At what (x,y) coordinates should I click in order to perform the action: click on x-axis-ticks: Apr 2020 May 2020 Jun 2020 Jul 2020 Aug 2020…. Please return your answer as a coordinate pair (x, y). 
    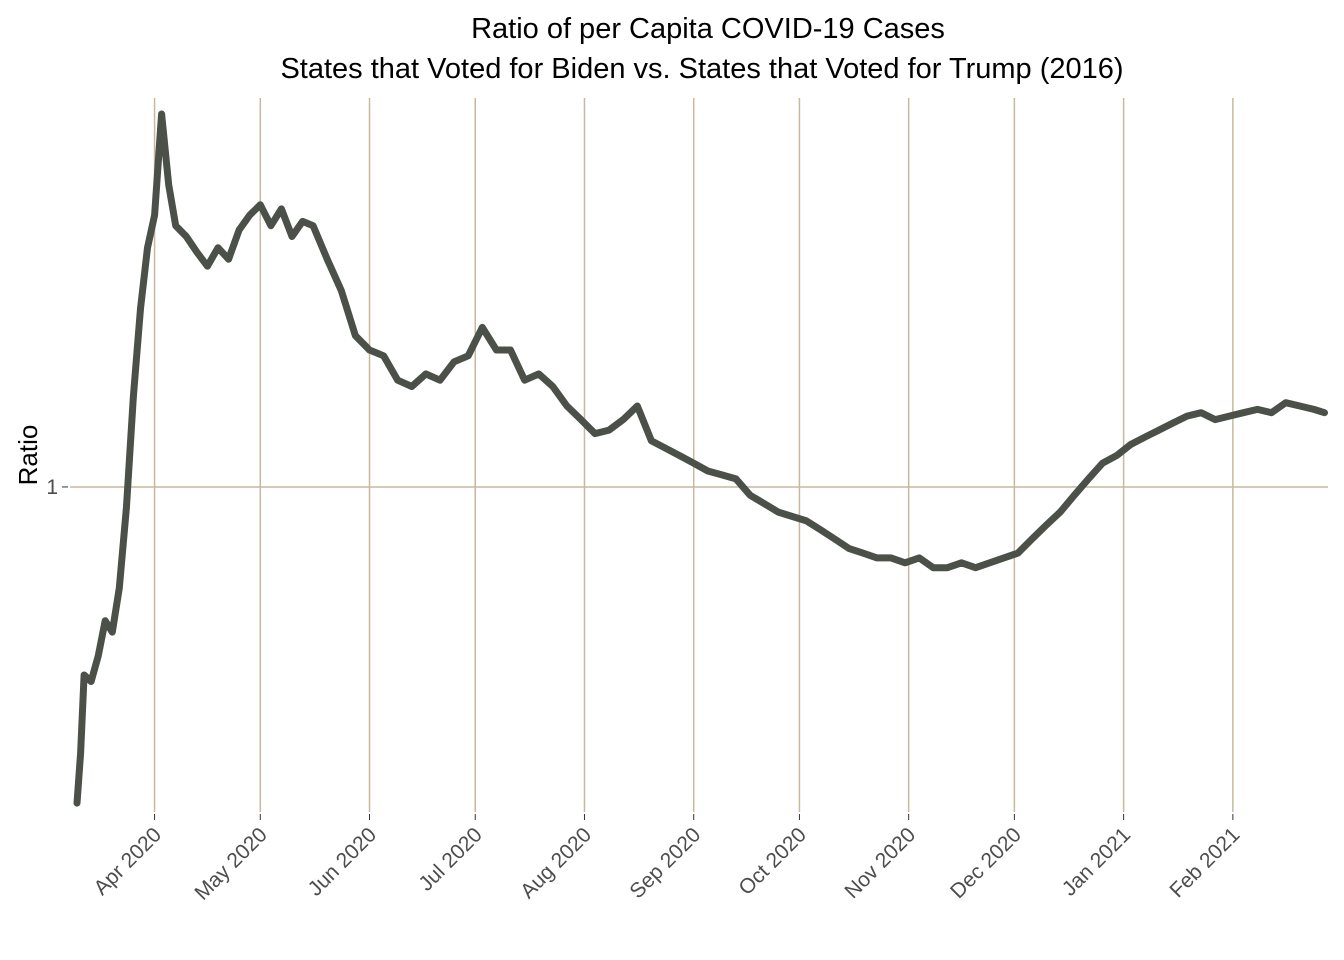
    Looking at the image, I should click on (667, 859).